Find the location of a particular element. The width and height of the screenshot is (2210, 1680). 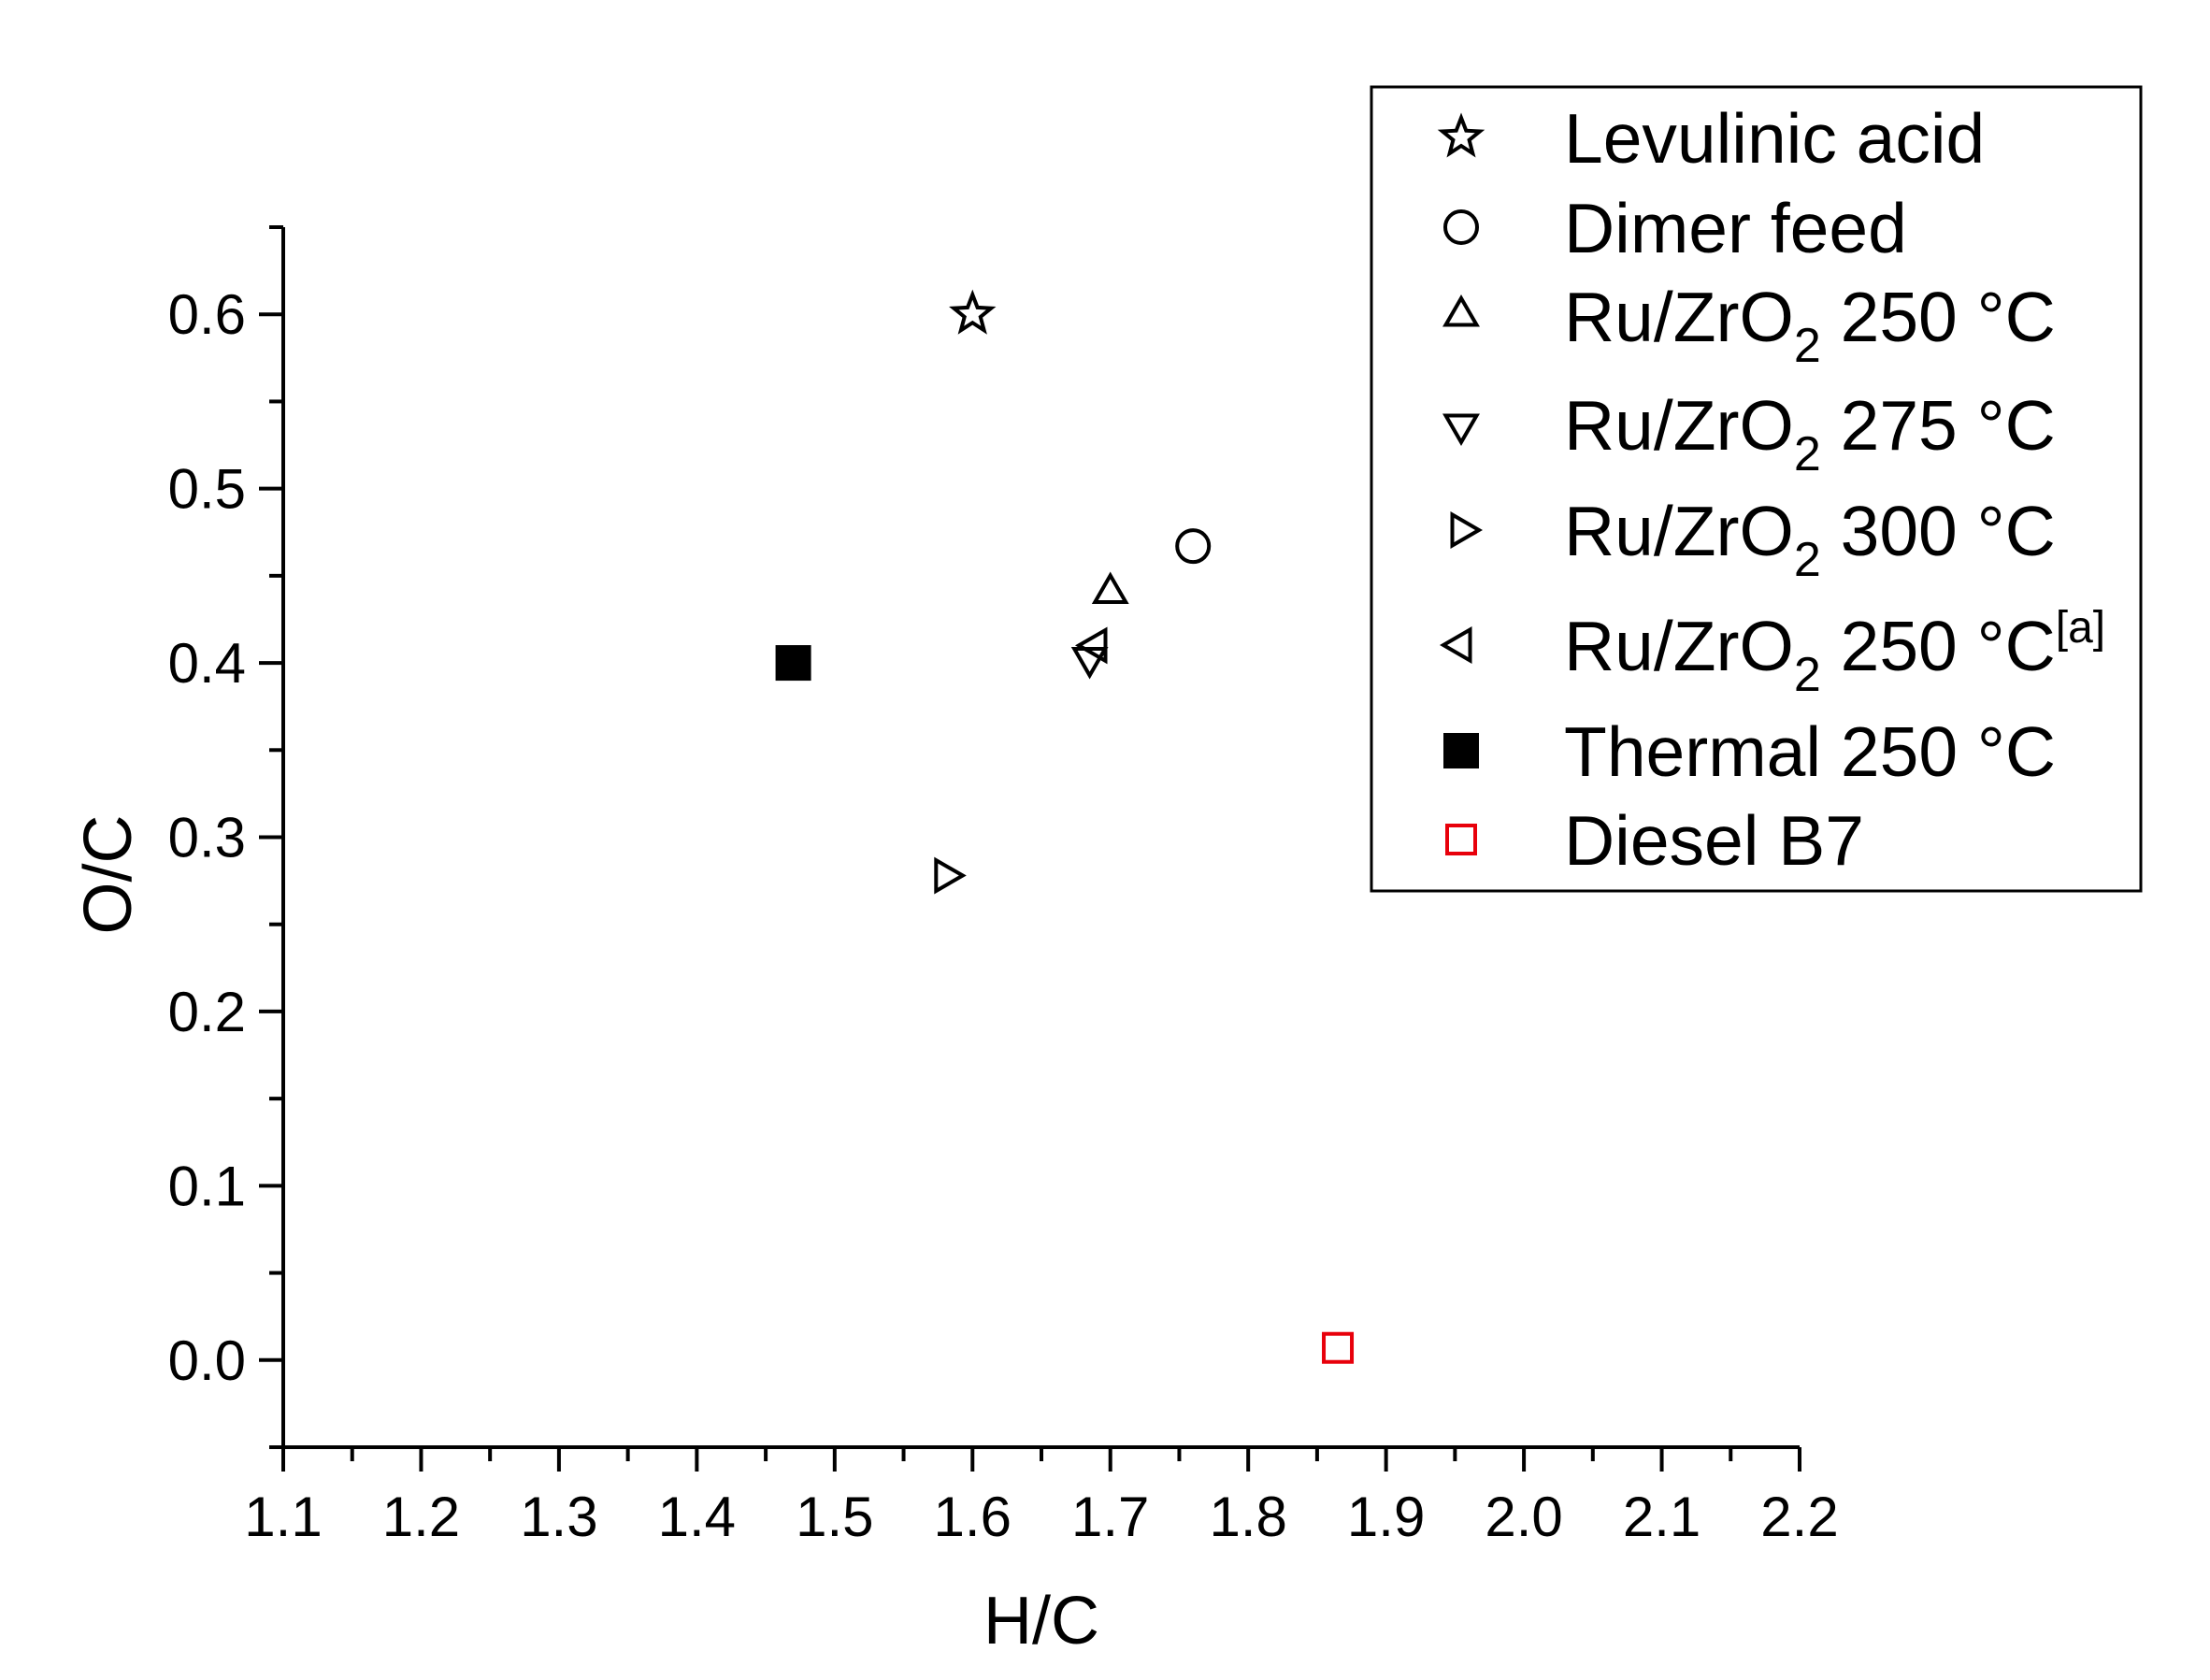

legend-label-5: Ru/ZrO2 300 °C is located at coordinates (1810, 539).